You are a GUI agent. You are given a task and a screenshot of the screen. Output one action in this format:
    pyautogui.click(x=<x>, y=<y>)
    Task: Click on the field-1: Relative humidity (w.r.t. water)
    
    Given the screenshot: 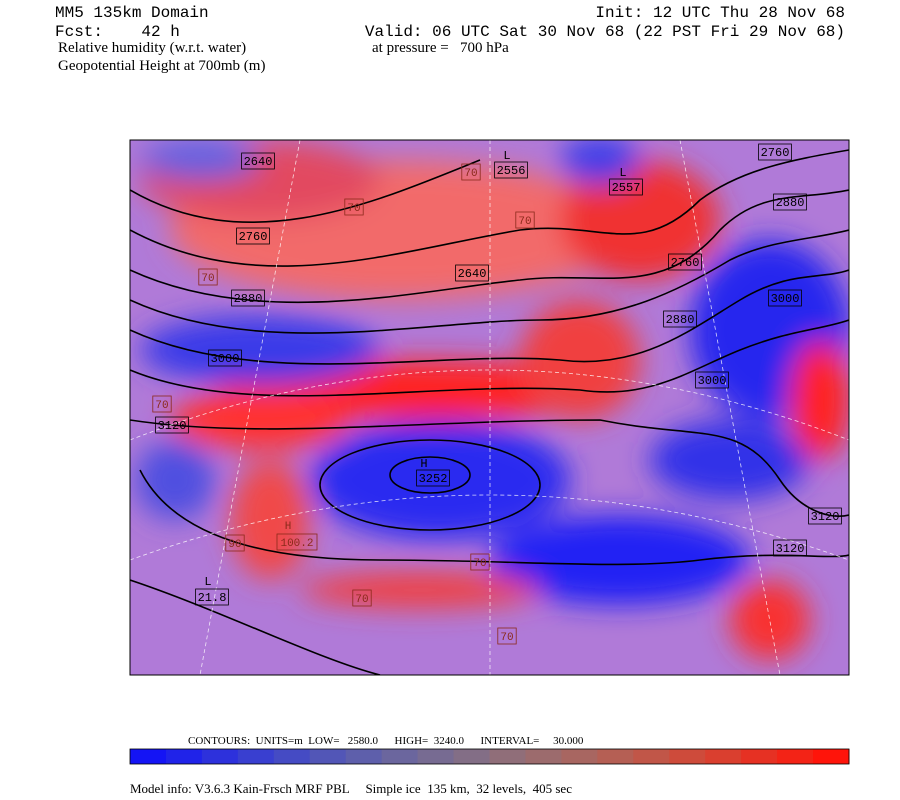 What is the action you would take?
    pyautogui.click(x=152, y=48)
    